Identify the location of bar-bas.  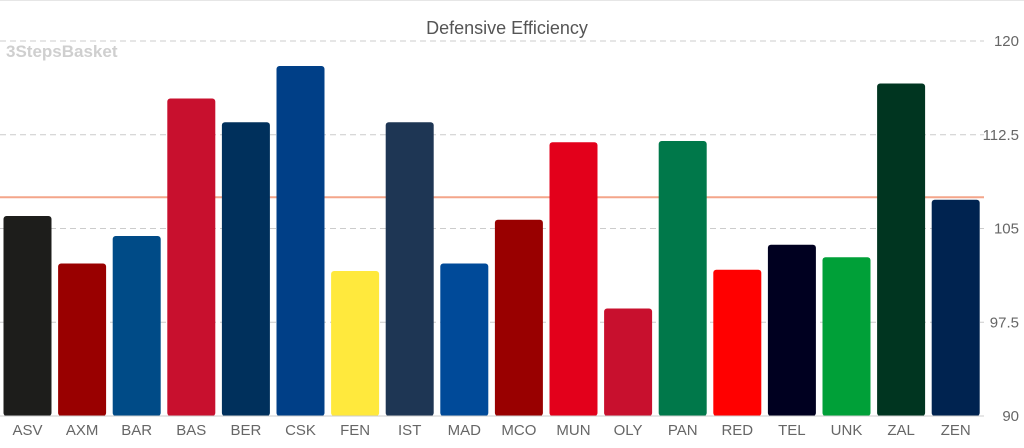
(191, 257).